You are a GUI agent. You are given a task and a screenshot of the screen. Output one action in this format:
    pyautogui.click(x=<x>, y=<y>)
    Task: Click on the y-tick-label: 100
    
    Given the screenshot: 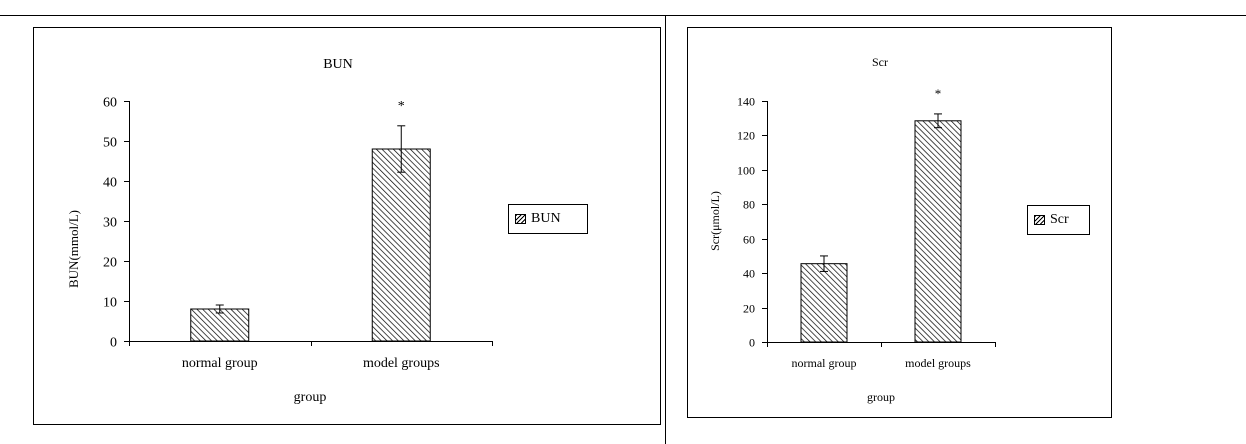 What is the action you would take?
    pyautogui.click(x=746, y=171)
    